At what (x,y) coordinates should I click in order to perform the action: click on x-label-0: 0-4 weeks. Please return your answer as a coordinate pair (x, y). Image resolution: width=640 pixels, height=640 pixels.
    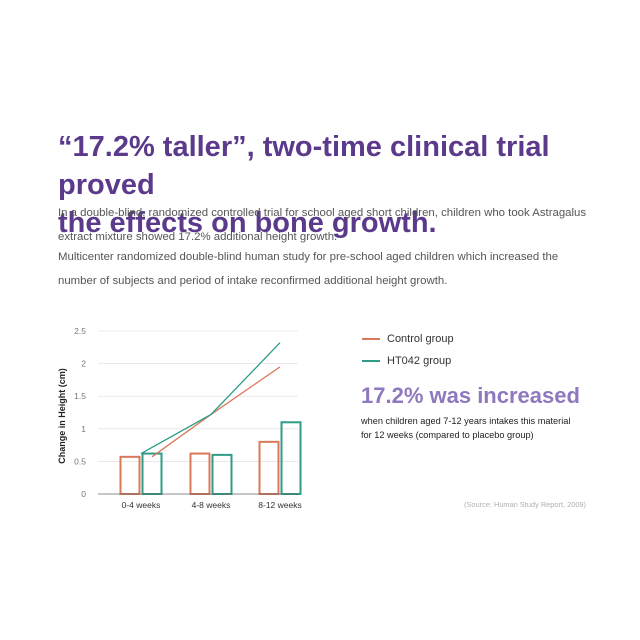
    Looking at the image, I should click on (141, 505).